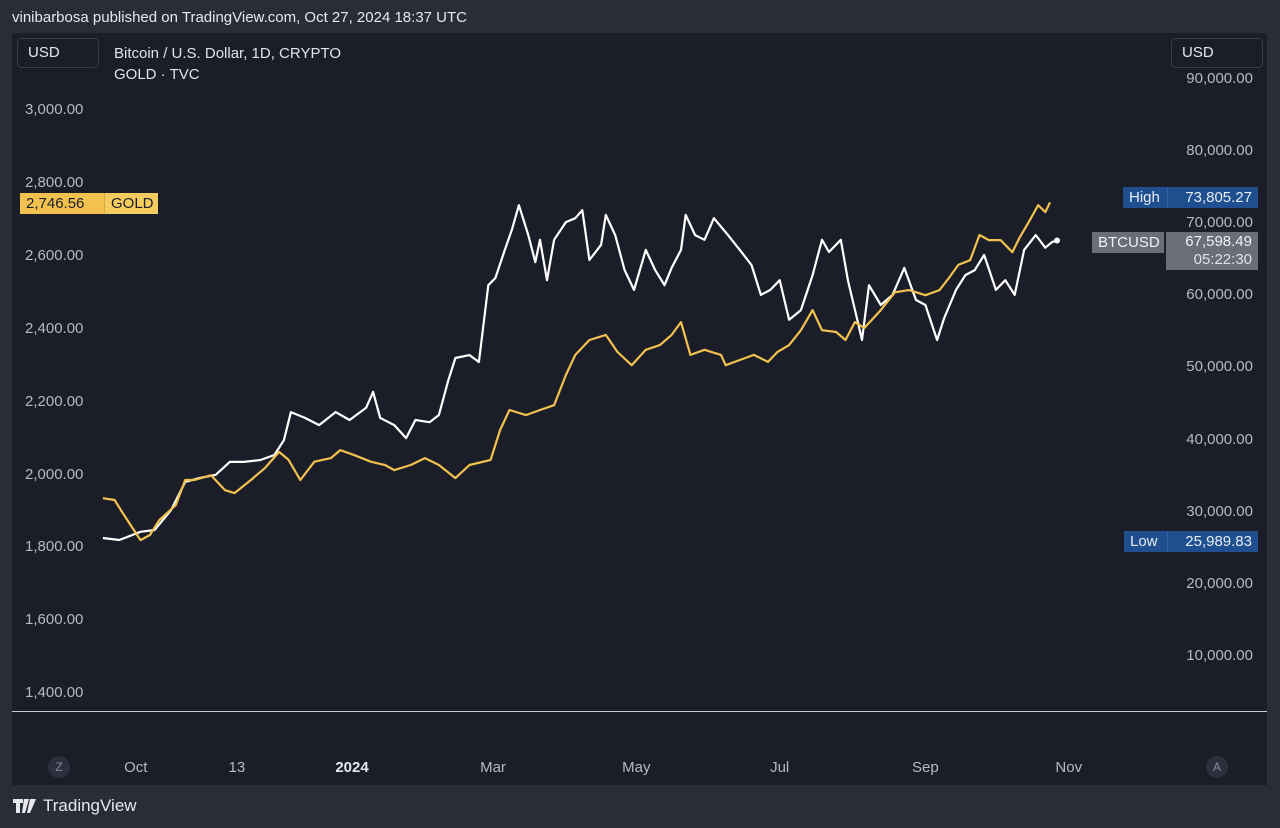 Image resolution: width=1280 pixels, height=828 pixels. I want to click on btc-bar-countdown: 05:22:30, so click(1222, 259).